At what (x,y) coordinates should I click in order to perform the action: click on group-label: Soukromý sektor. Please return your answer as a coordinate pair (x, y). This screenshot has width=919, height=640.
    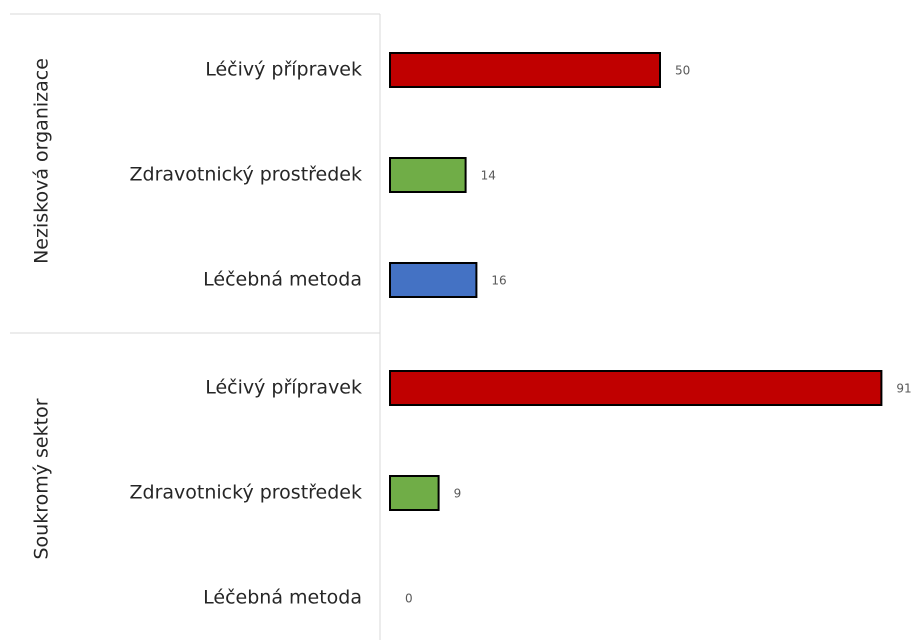
    Looking at the image, I should click on (42, 478).